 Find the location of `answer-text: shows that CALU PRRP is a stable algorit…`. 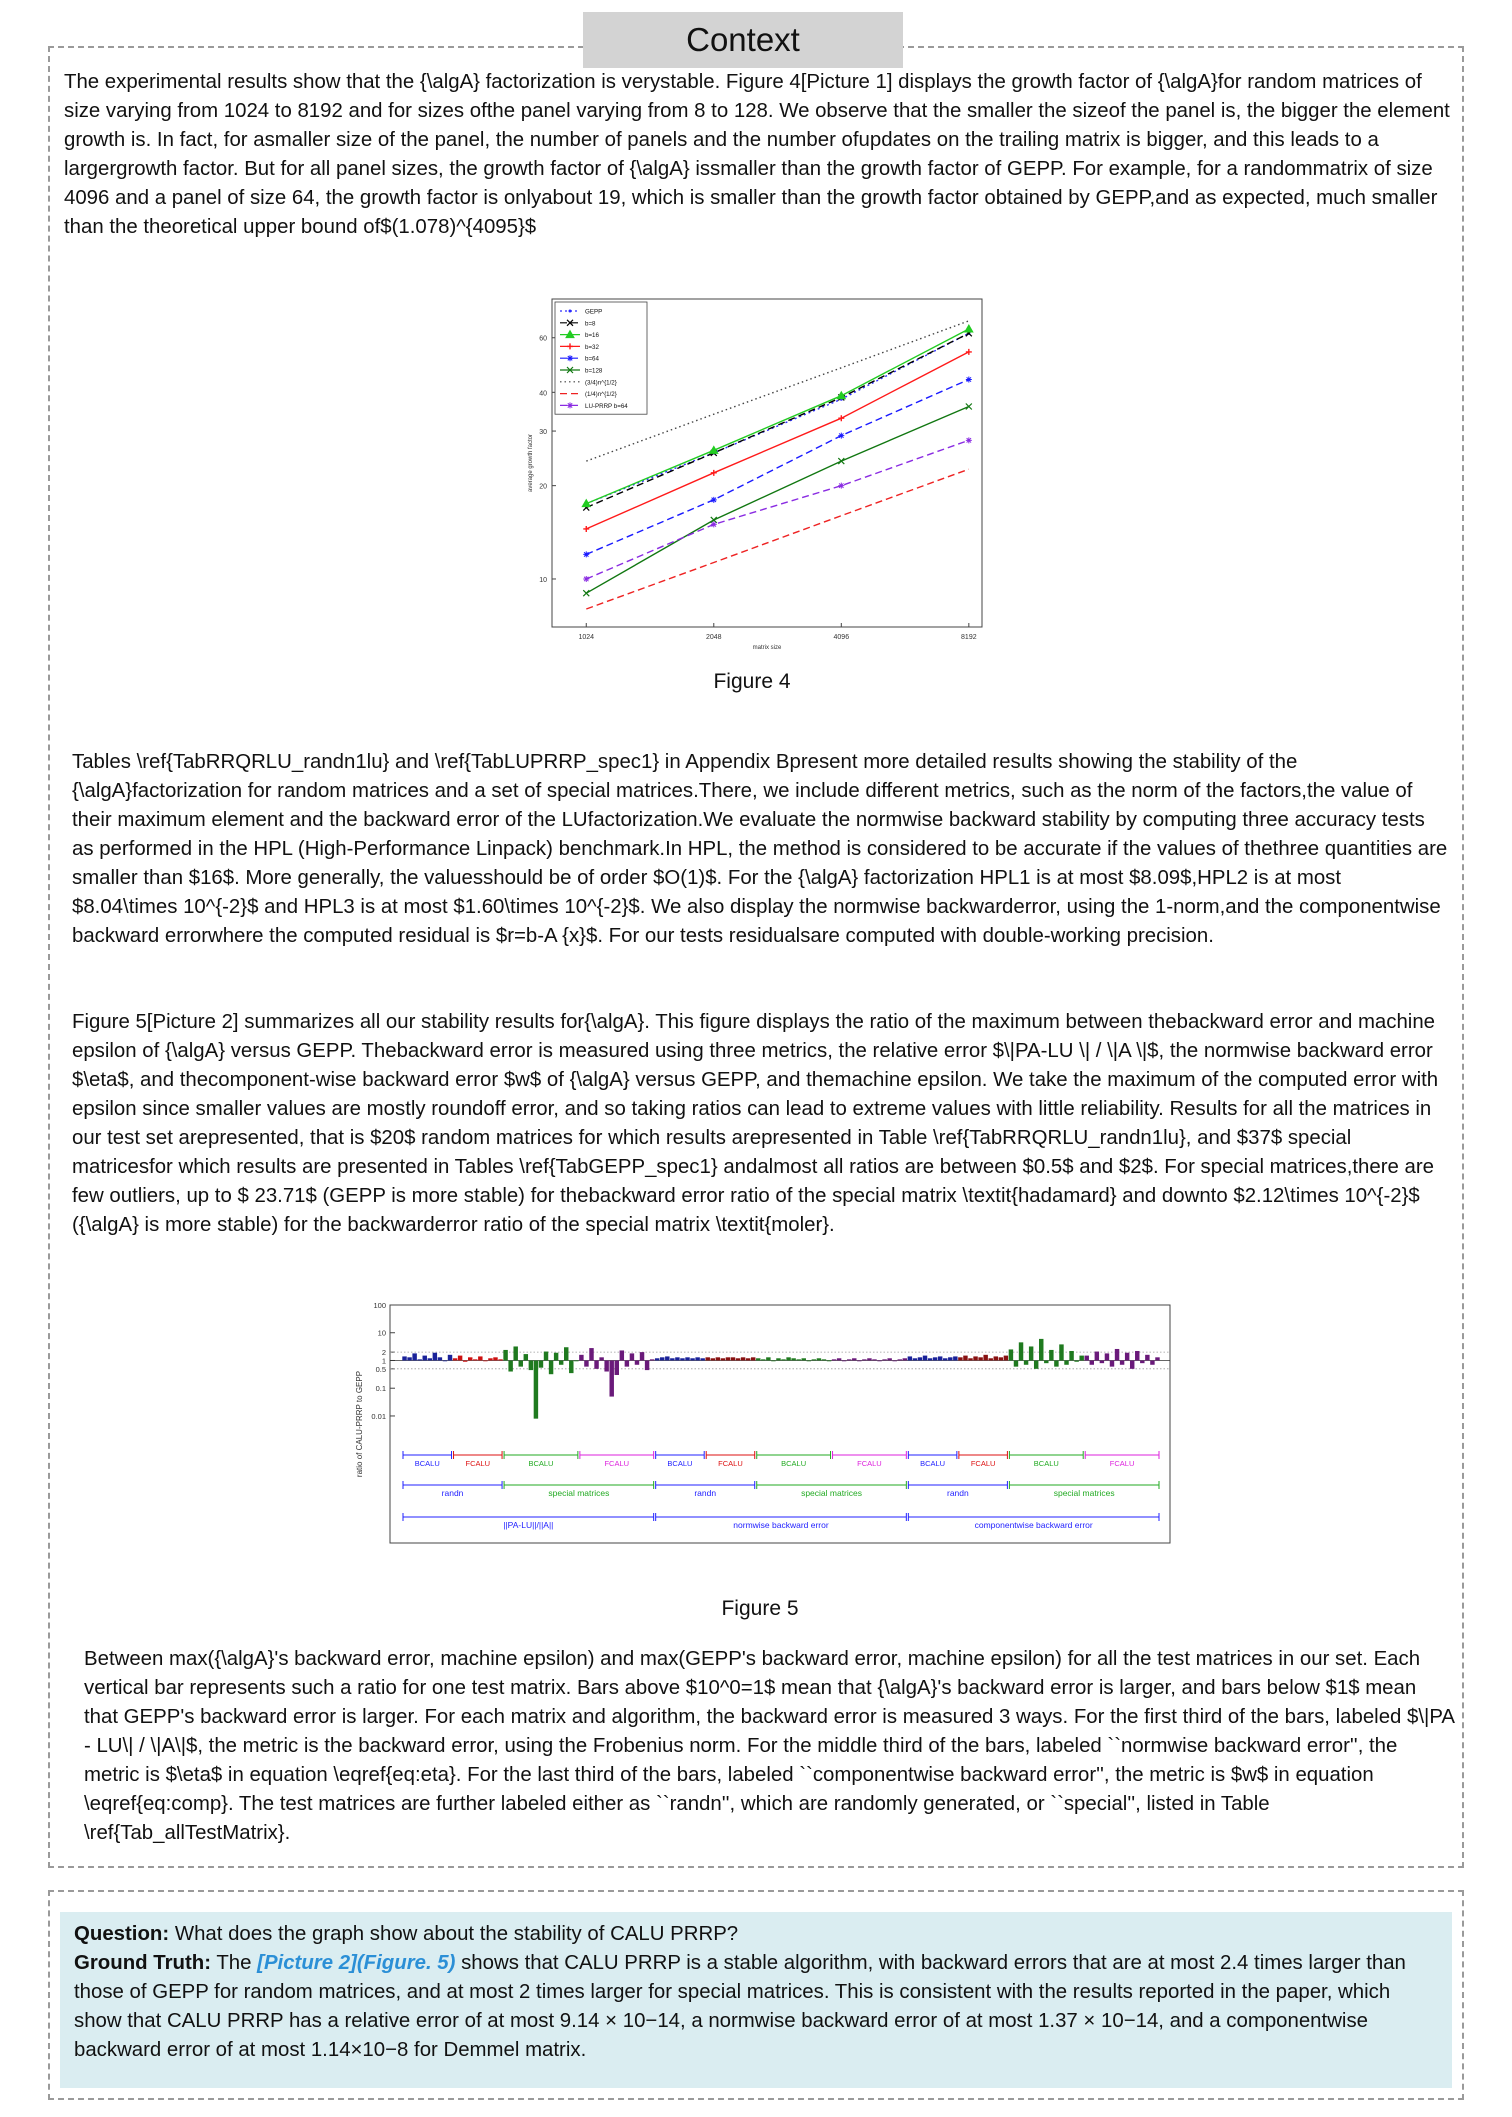

answer-text: shows that CALU PRRP is a stable algorit… is located at coordinates (740, 2006).